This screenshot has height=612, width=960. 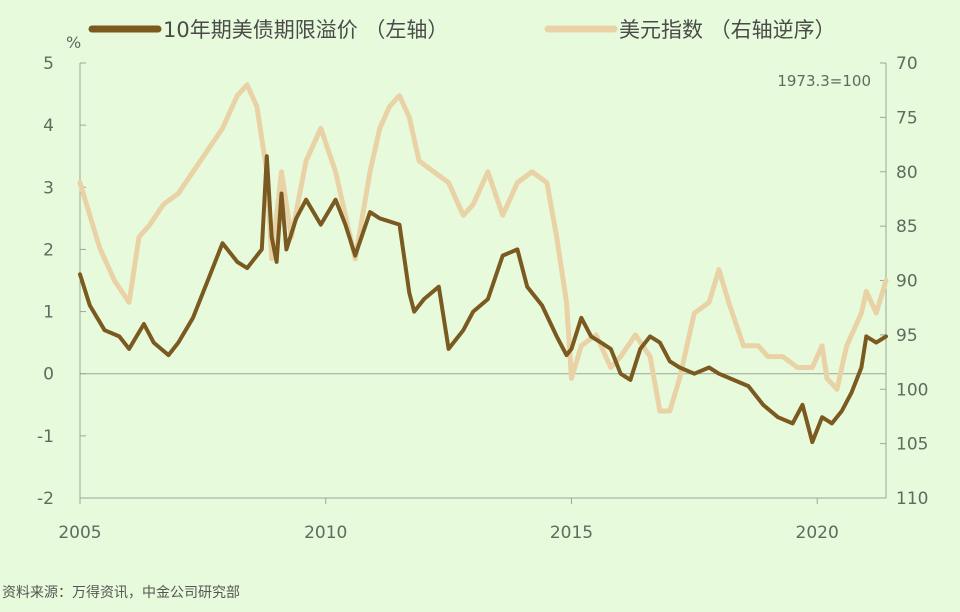 What do you see at coordinates (907, 282) in the screenshot?
I see `y-right-tick-label: 90` at bounding box center [907, 282].